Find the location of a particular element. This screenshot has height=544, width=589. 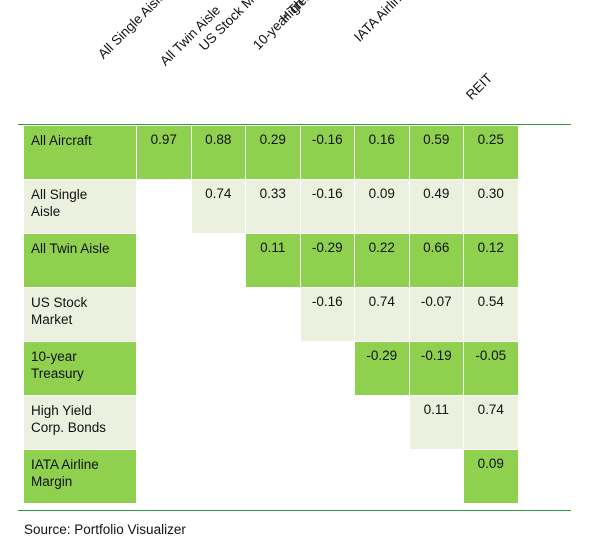

row-label: All Twin Aisle is located at coordinates (80, 260).